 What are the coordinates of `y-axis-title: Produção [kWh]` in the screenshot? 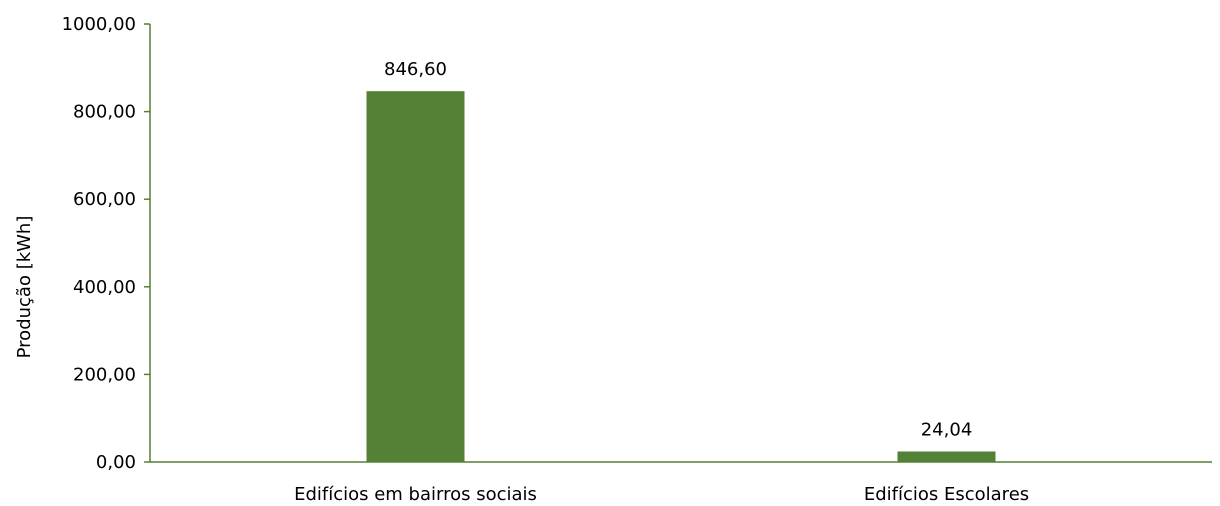 It's located at (24, 287).